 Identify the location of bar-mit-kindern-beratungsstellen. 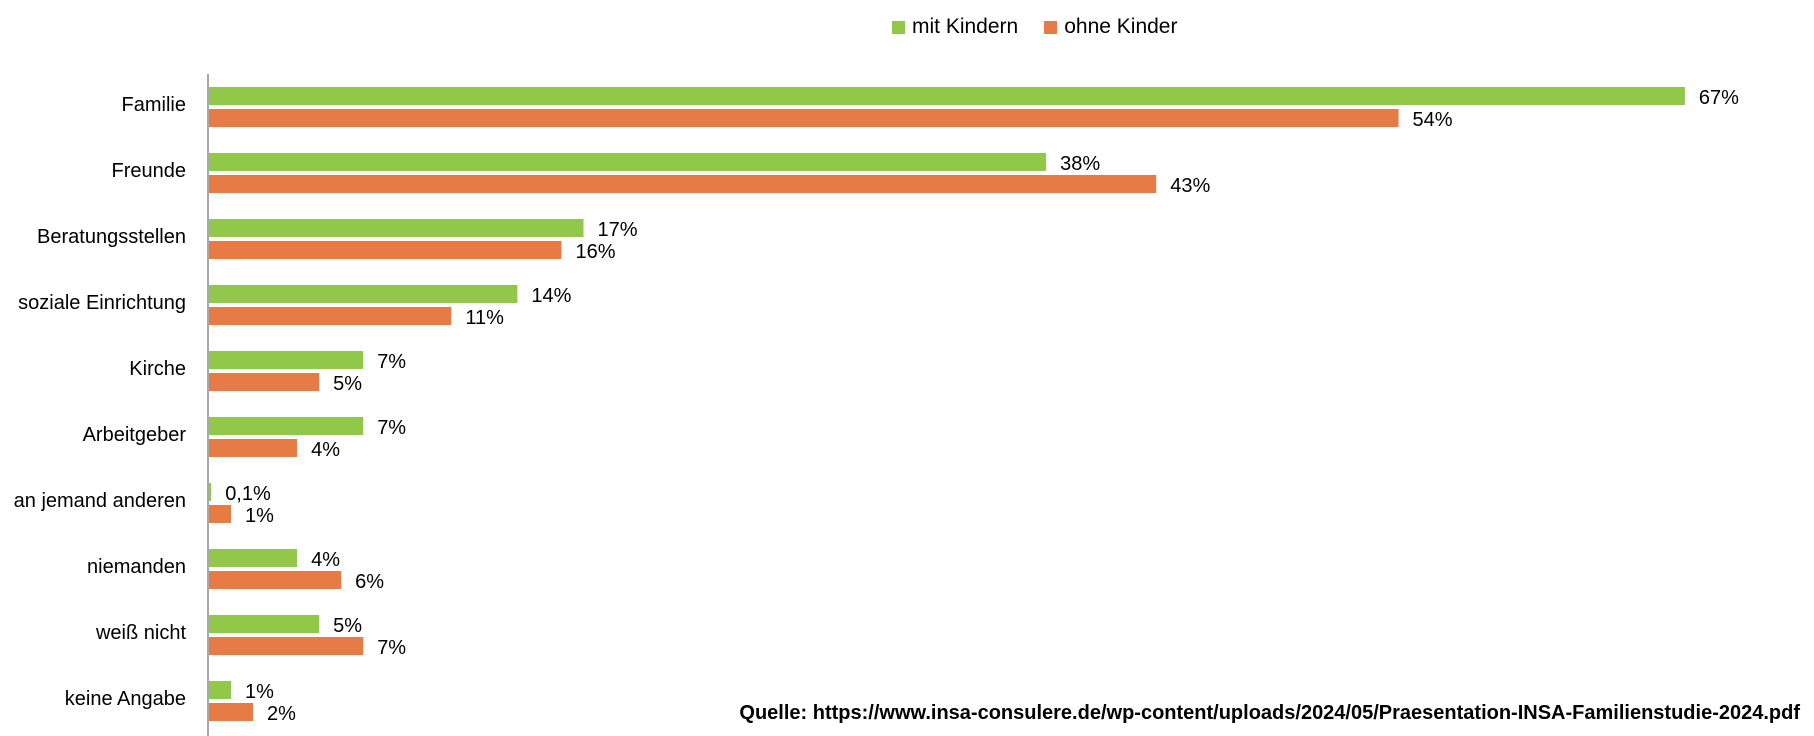
(396, 228).